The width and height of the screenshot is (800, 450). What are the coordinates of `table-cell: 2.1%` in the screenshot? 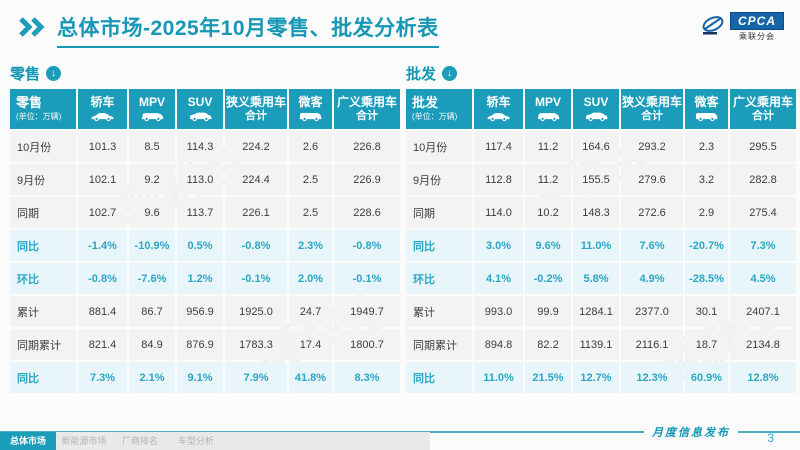 It's located at (152, 377).